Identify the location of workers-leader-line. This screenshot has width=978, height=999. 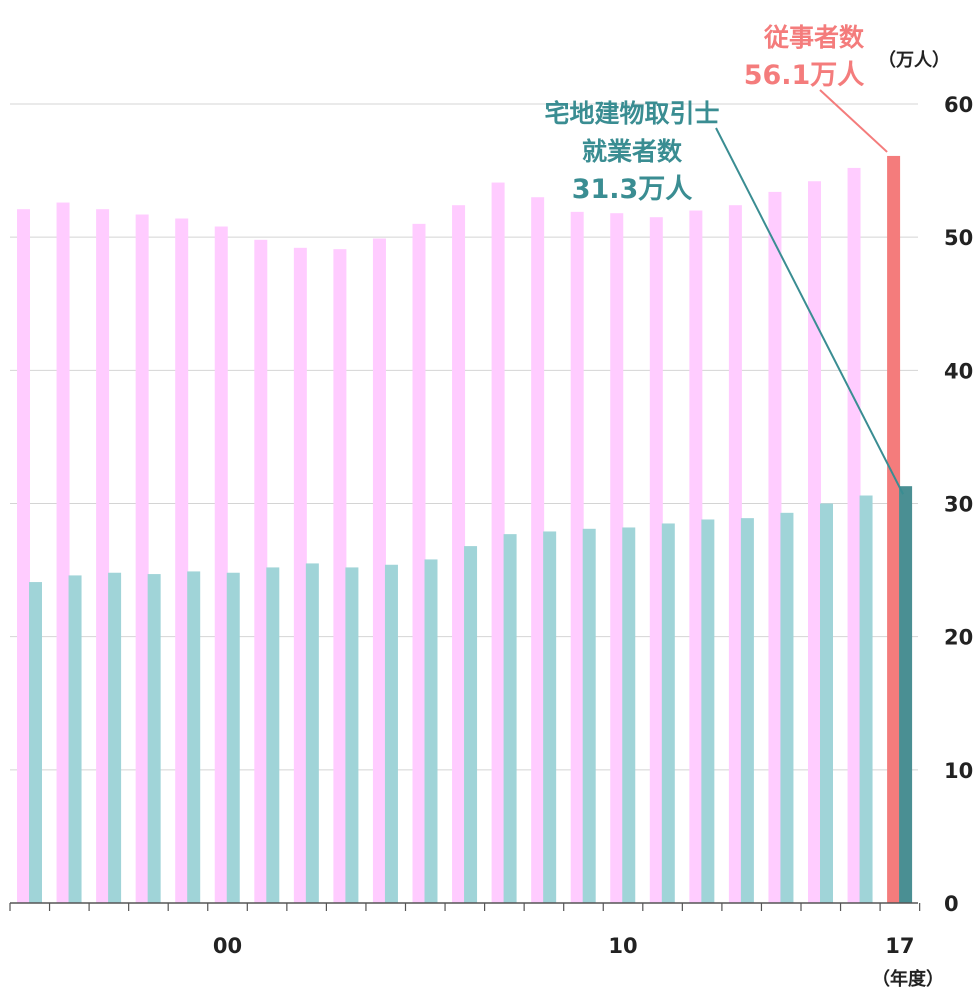
(853, 121).